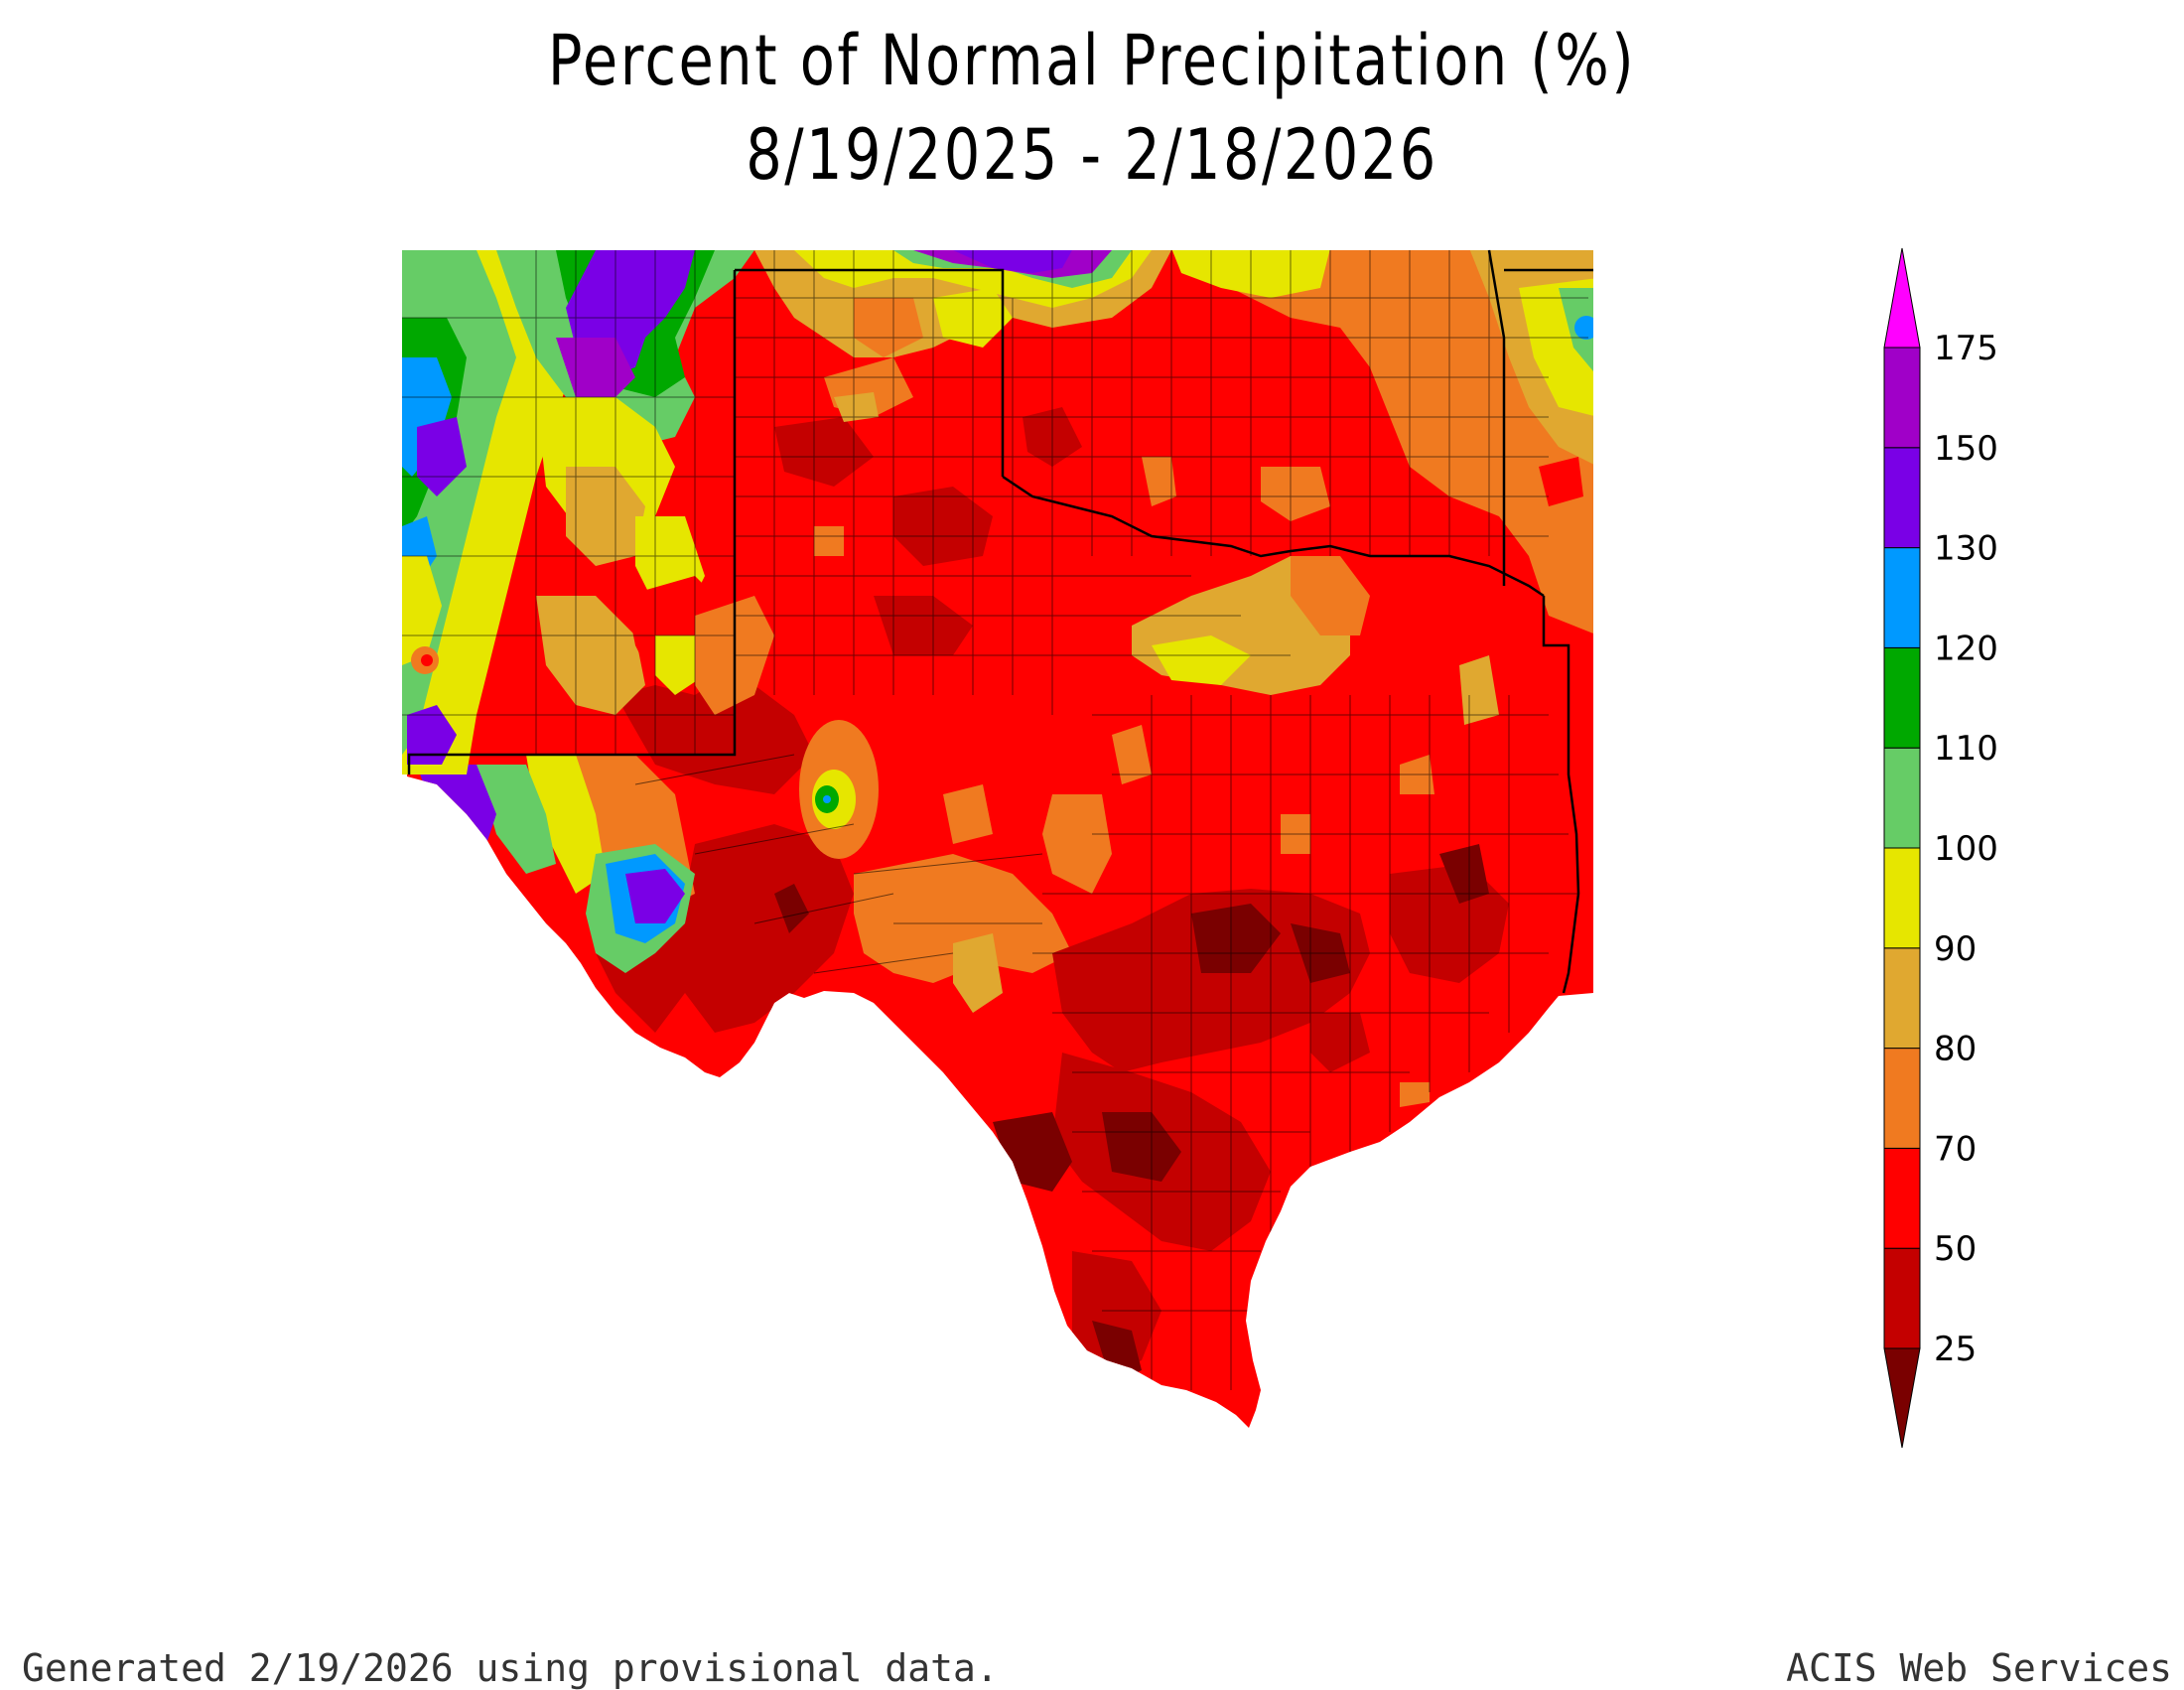 The image size is (2184, 1690). What do you see at coordinates (1966, 549) in the screenshot?
I see `legend-tick-label: 130` at bounding box center [1966, 549].